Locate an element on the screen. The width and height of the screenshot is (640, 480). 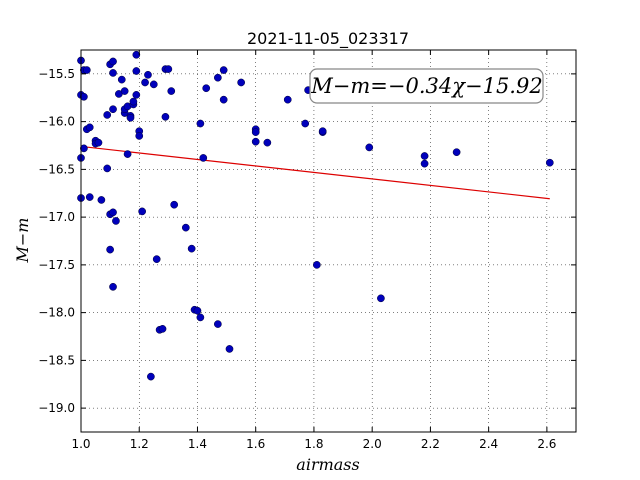
y-tick-labels: −15.5 −16.0 −16.5 −17.0 −17.5 −18.0 −18.5 −19.0 is located at coordinates (56, 241).